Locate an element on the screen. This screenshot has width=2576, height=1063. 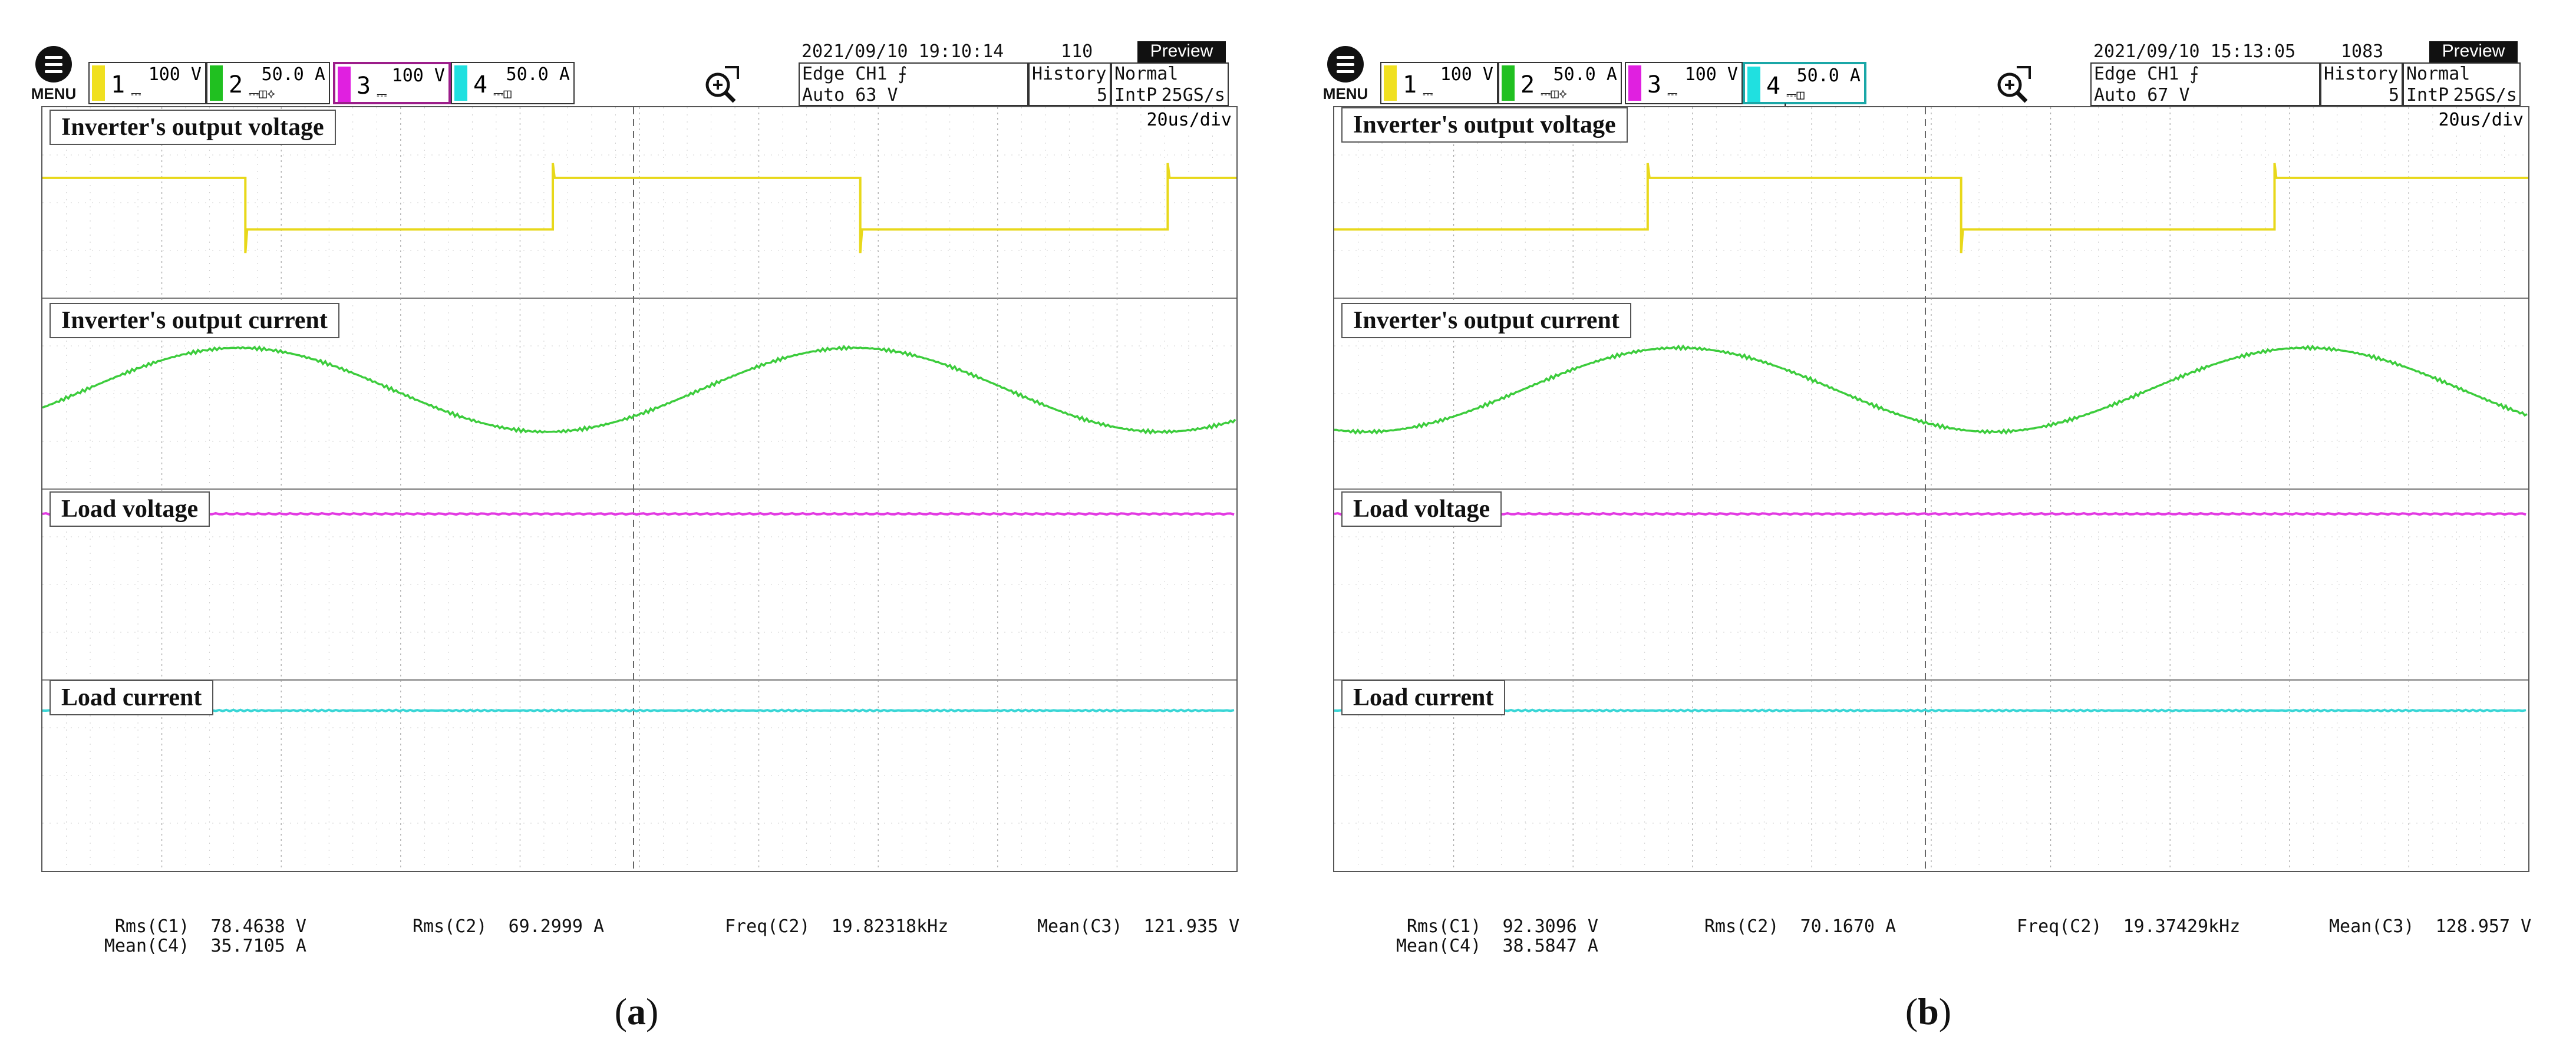
coupling-icon: ⎓◫ is located at coordinates (1796, 95).